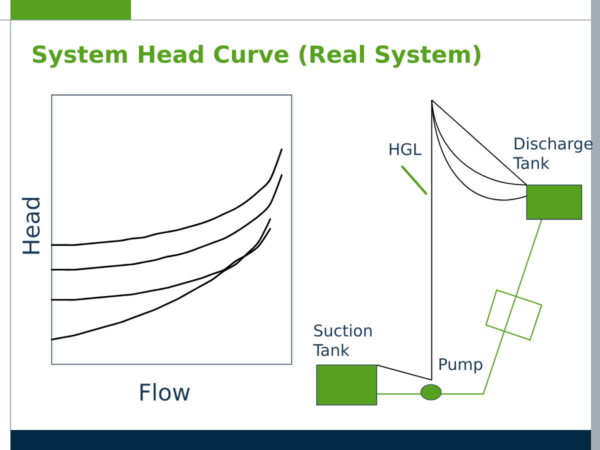  Describe the element at coordinates (460, 366) in the screenshot. I see `text: Pump` at that location.